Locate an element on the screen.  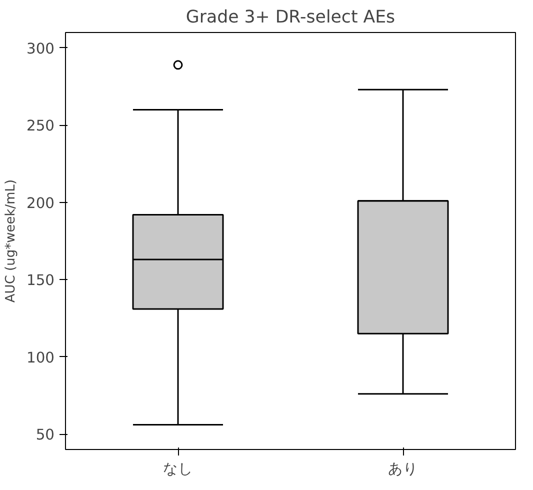
x-tick-label: あり is located at coordinates (403, 469).